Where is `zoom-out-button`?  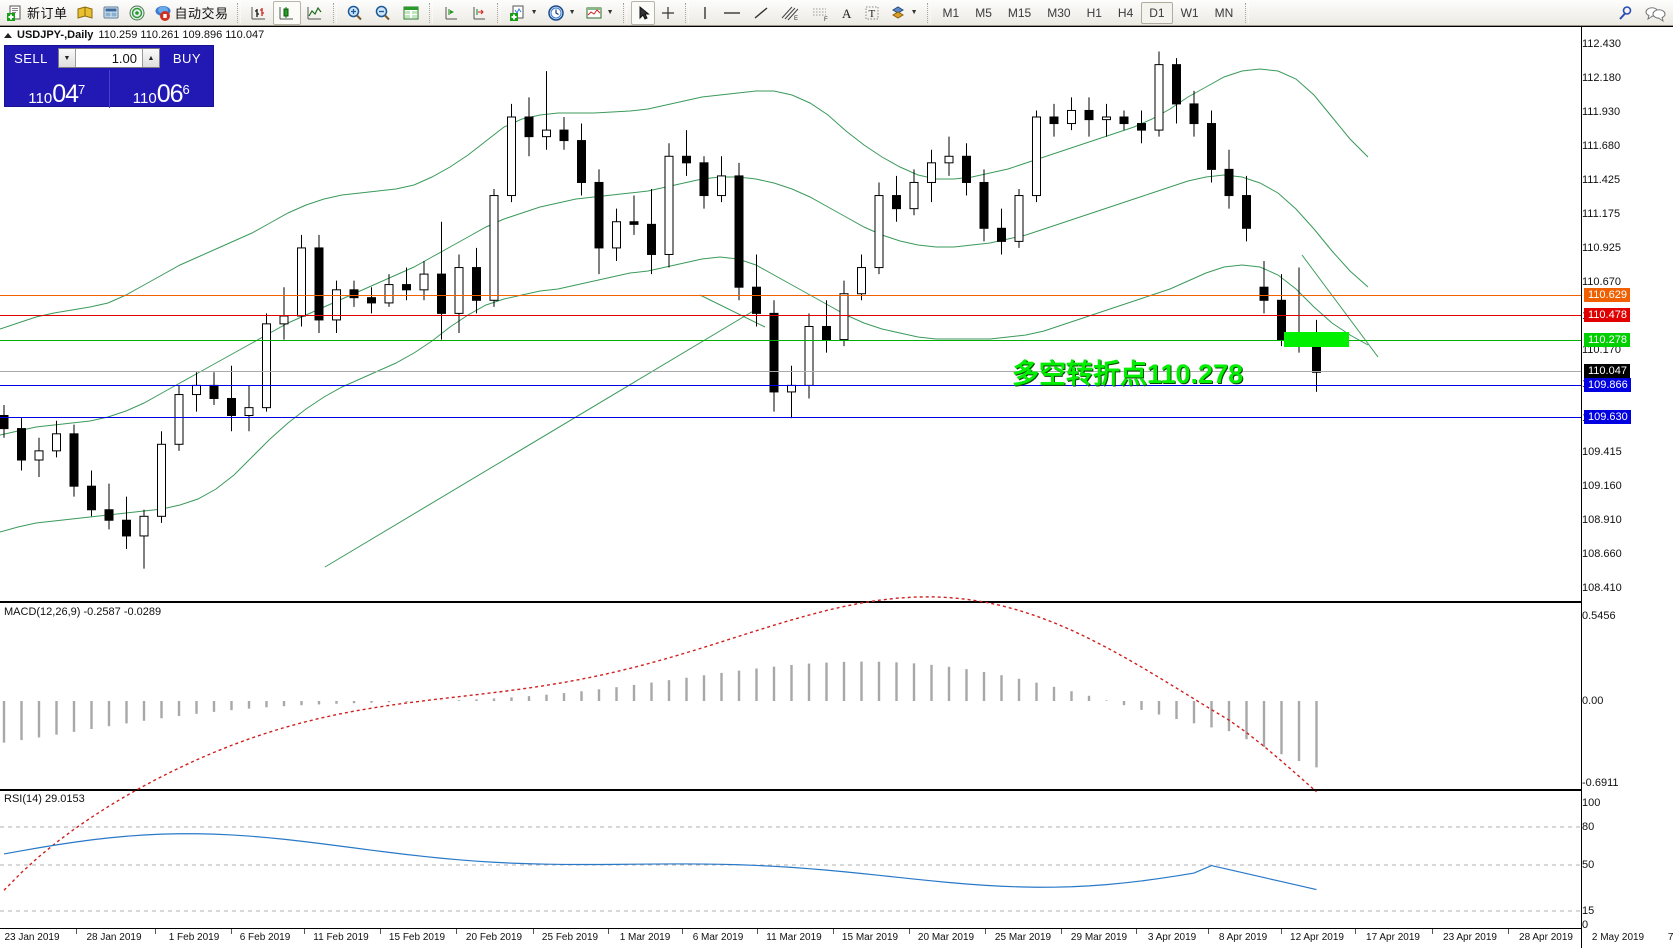
zoom-out-button is located at coordinates (383, 13).